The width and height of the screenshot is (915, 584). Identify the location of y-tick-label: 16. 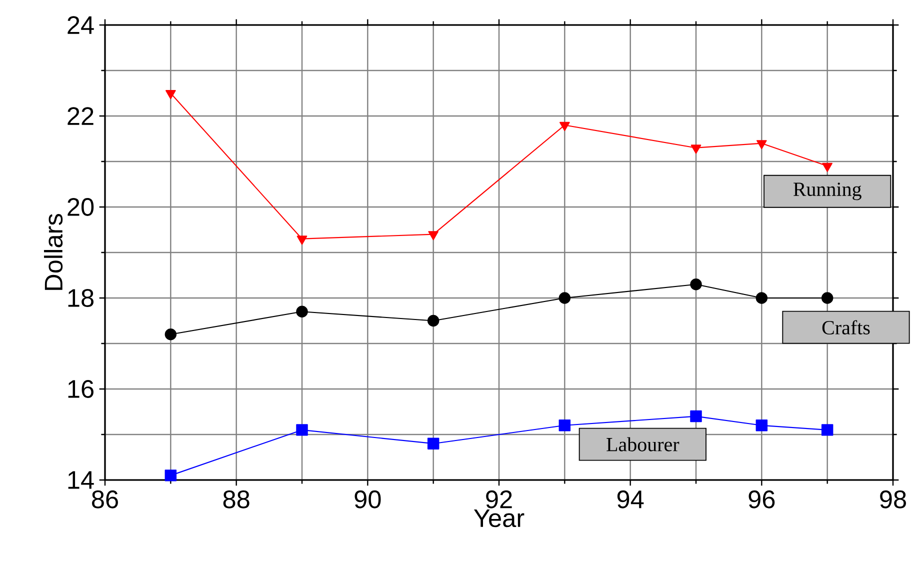
(81, 389).